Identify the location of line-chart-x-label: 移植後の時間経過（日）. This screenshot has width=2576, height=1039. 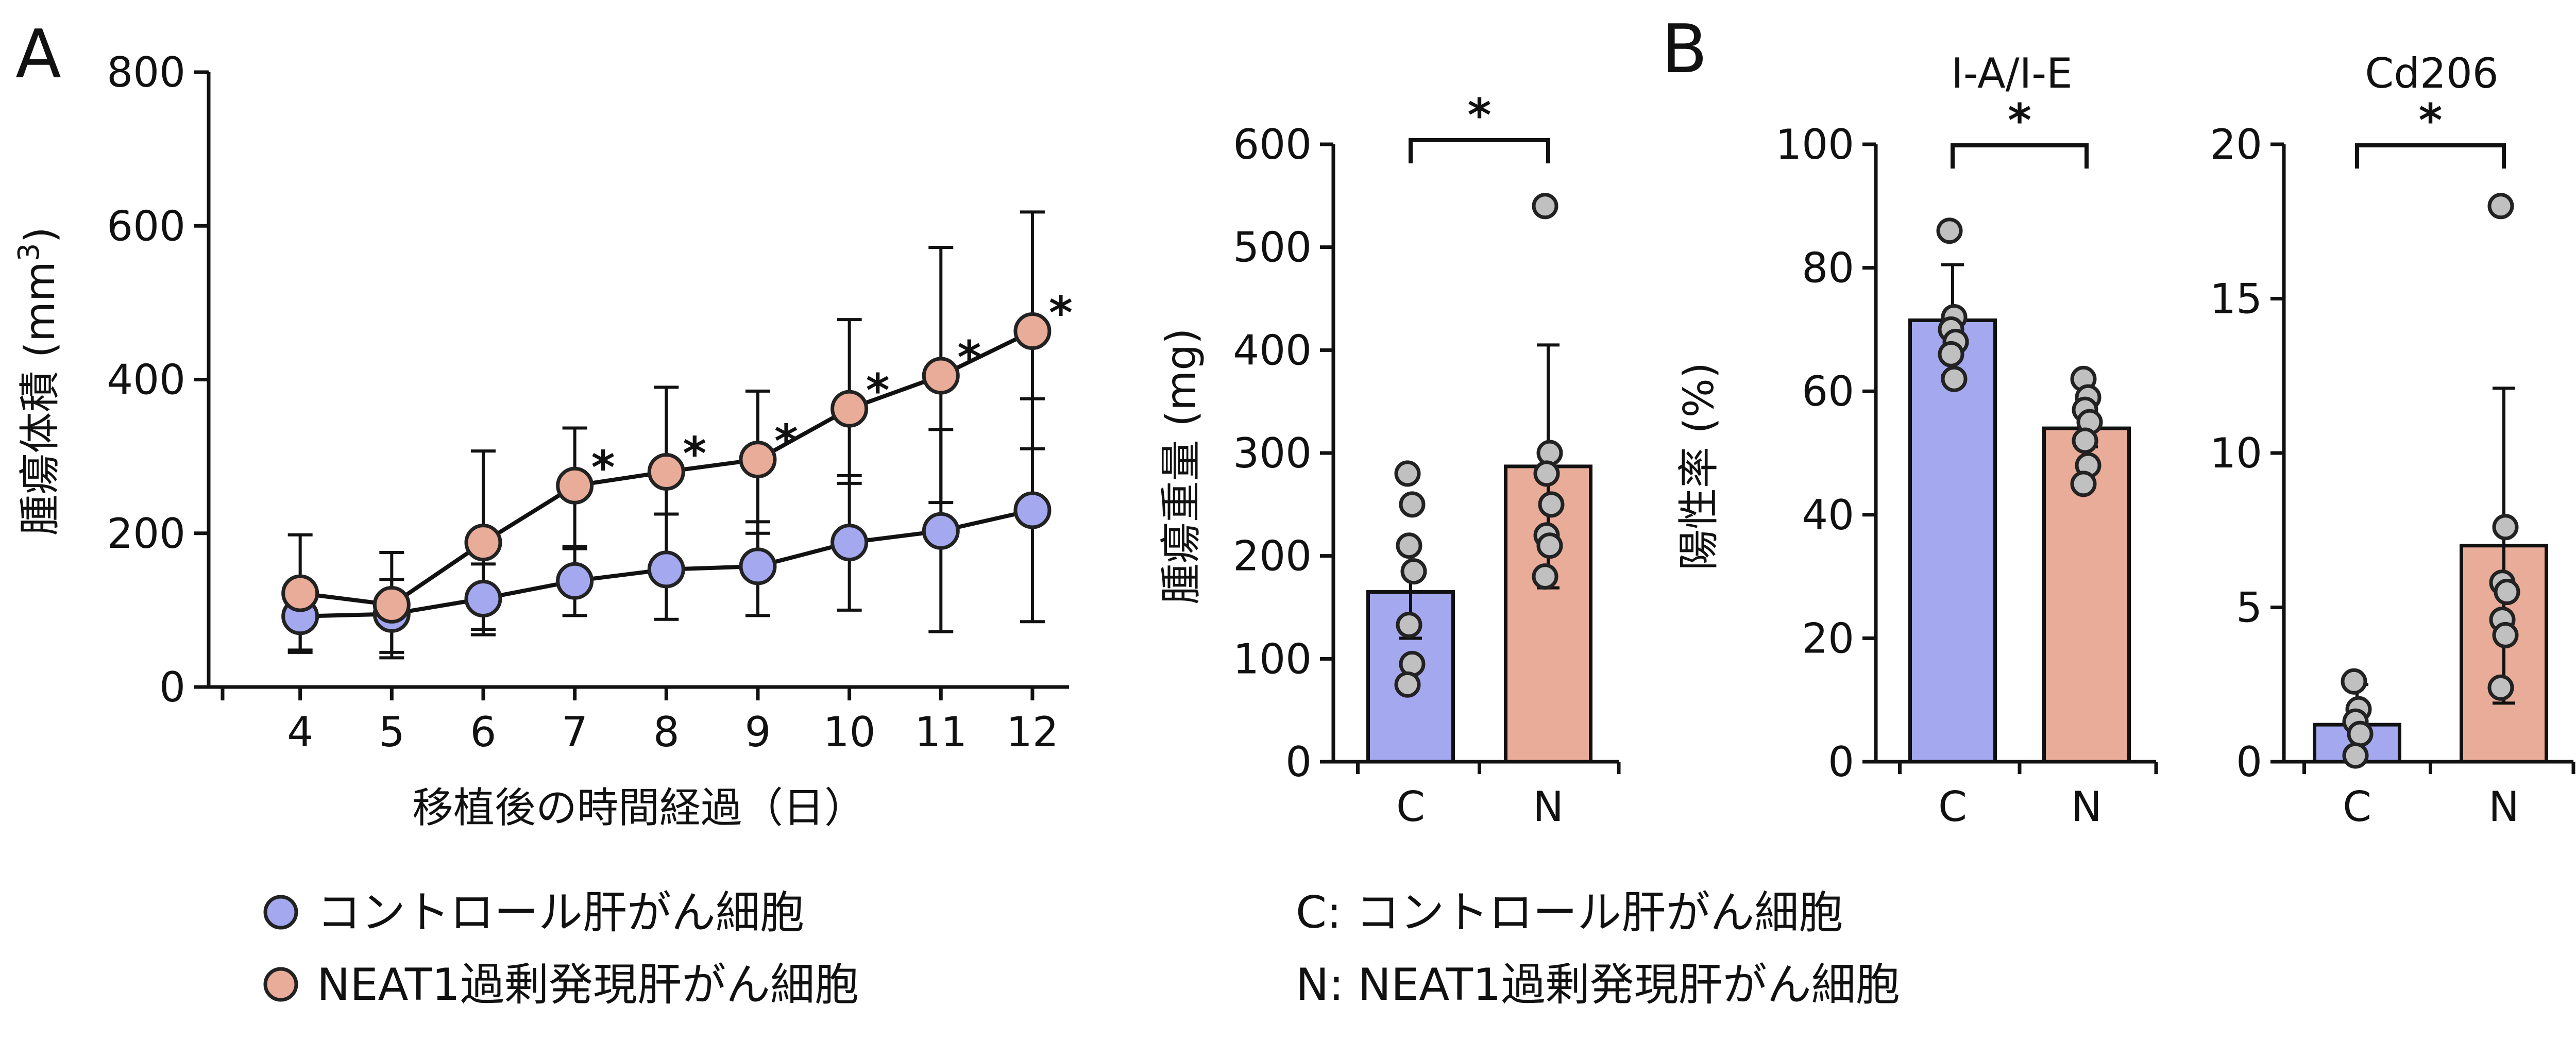
(639, 808).